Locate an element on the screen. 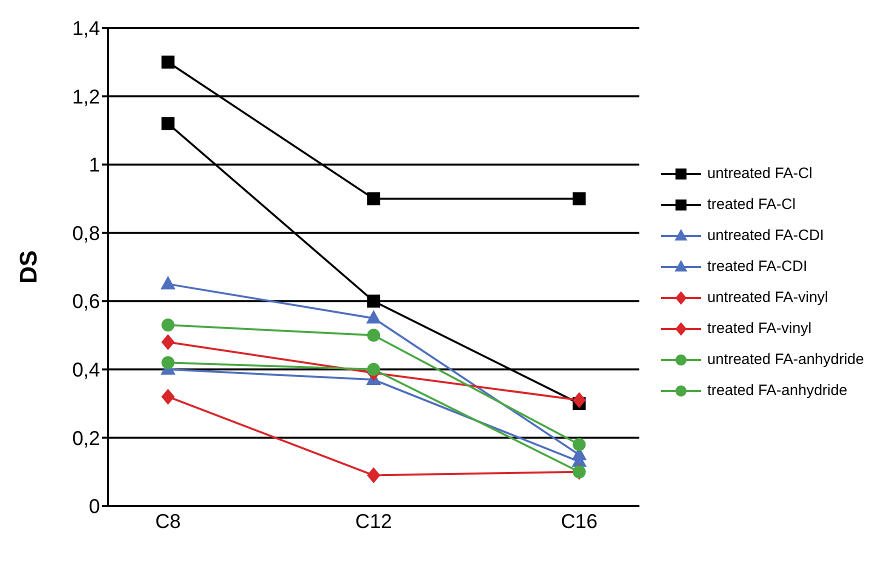 This screenshot has height=566, width=883. y-tick-label: 0,6 is located at coordinates (86, 302).